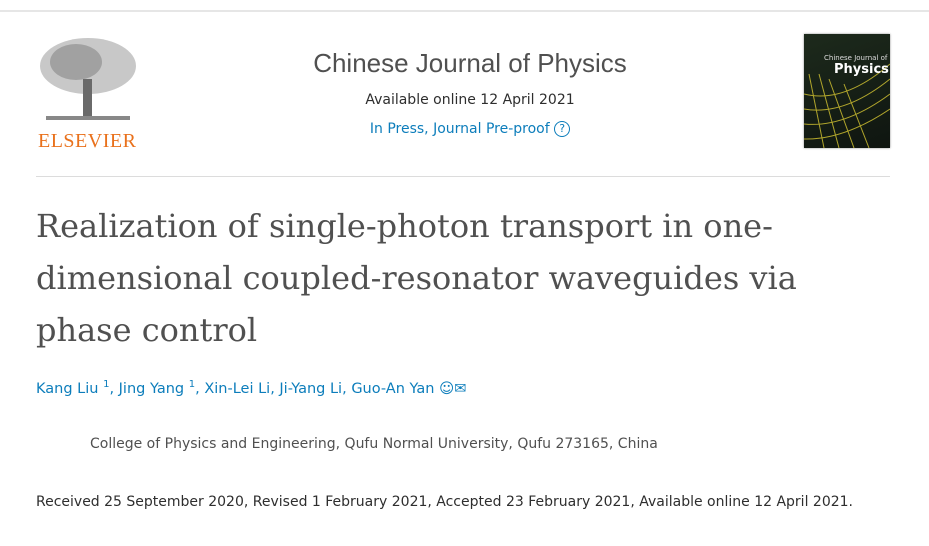  What do you see at coordinates (460, 388) in the screenshot?
I see `envelope-icon: ✉` at bounding box center [460, 388].